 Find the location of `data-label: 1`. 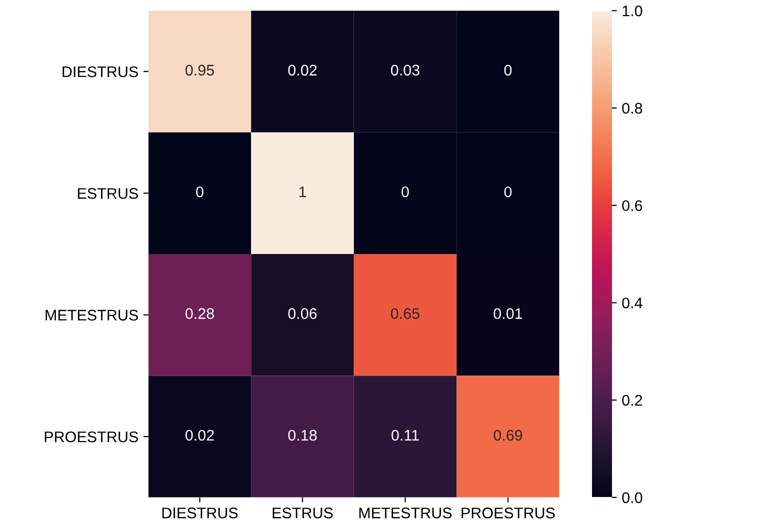

data-label: 1 is located at coordinates (302, 192).